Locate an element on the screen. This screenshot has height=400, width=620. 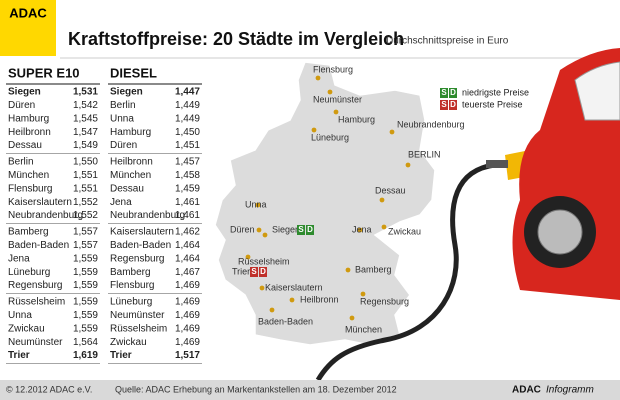
map-city: Zwickau is located at coordinates (404, 231).